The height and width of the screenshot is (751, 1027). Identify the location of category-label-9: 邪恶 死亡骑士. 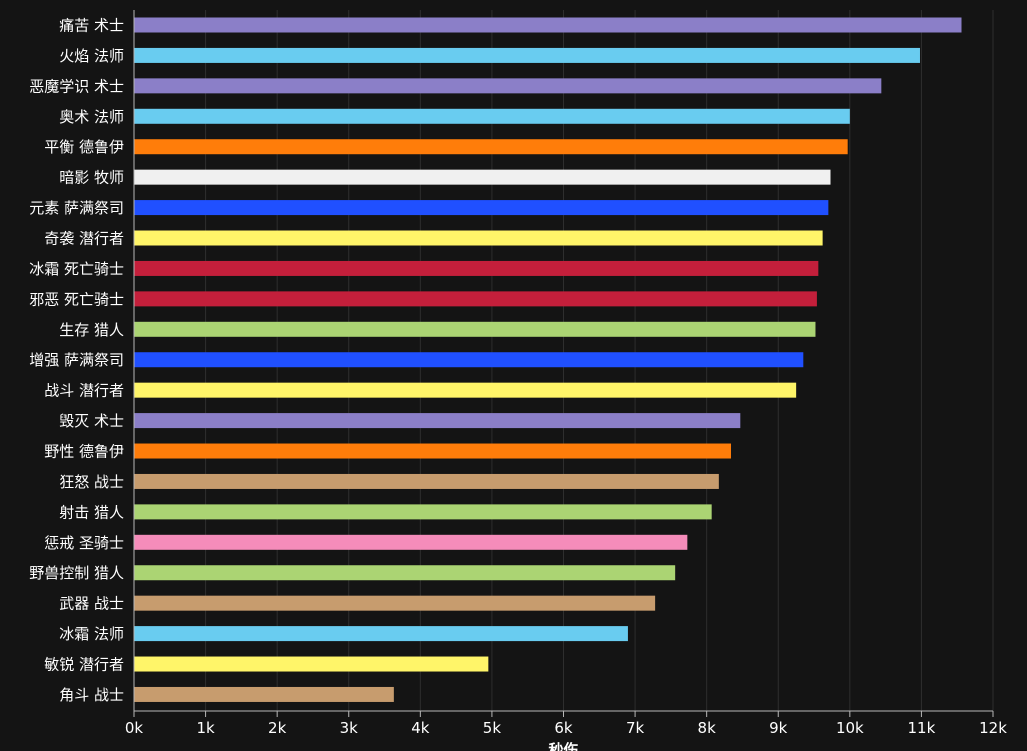
(76, 299).